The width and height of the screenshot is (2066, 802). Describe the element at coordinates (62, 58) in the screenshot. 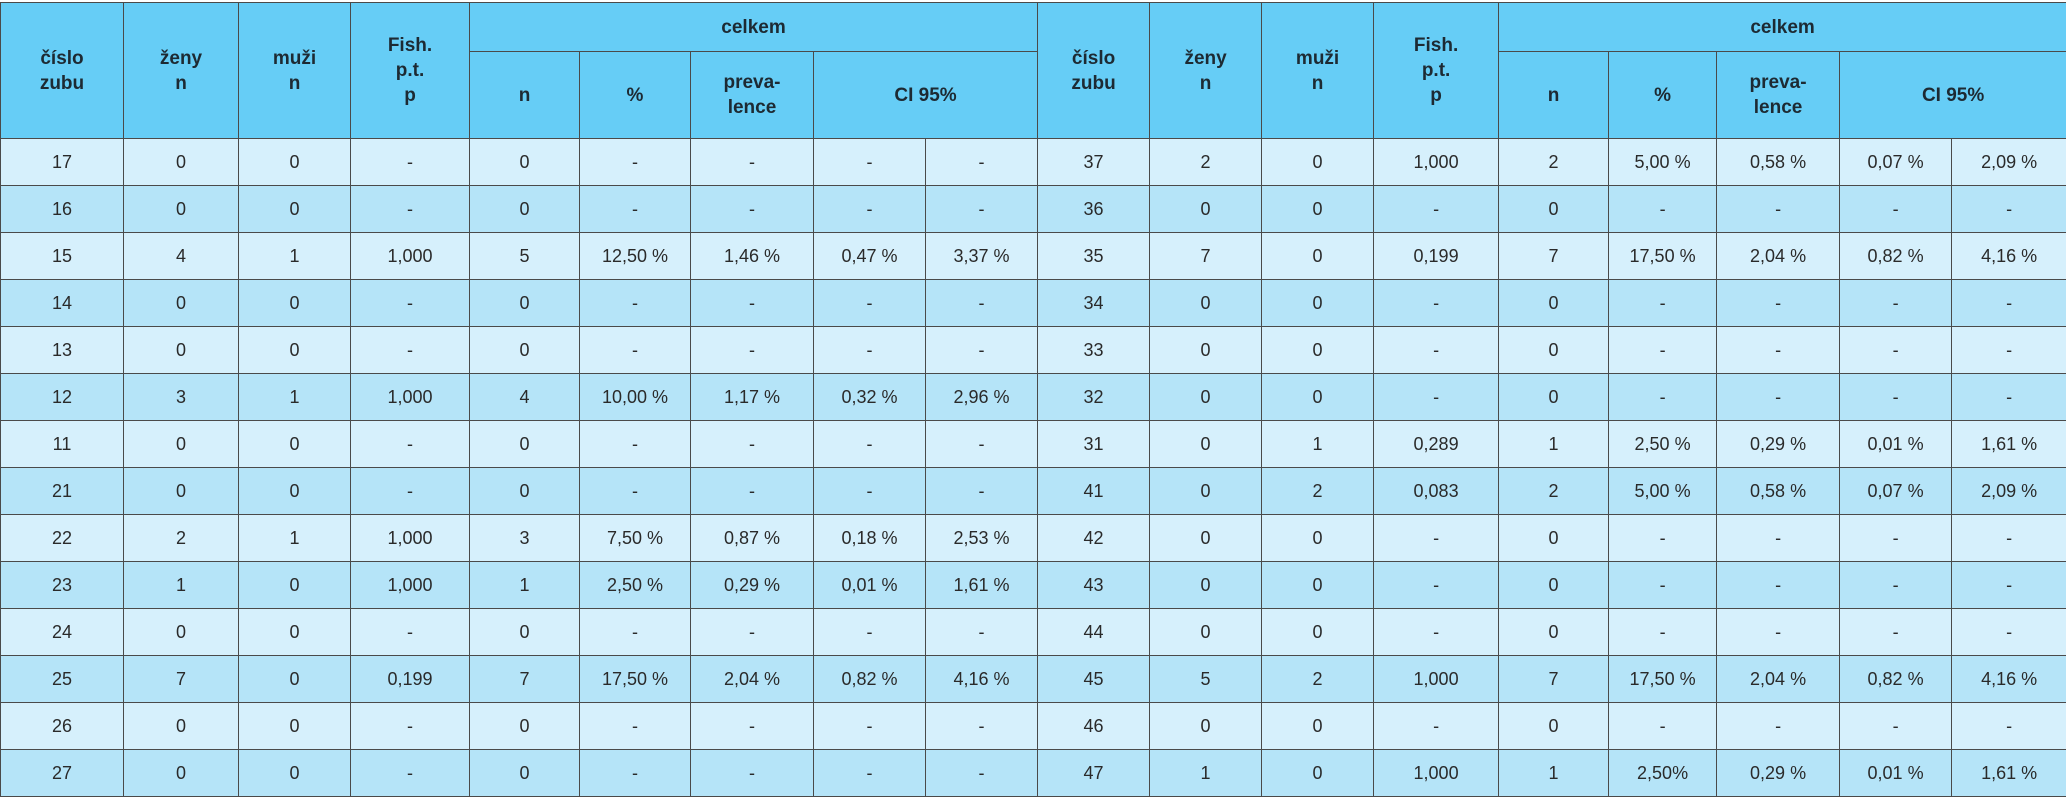

I see `header-text: číslo` at that location.